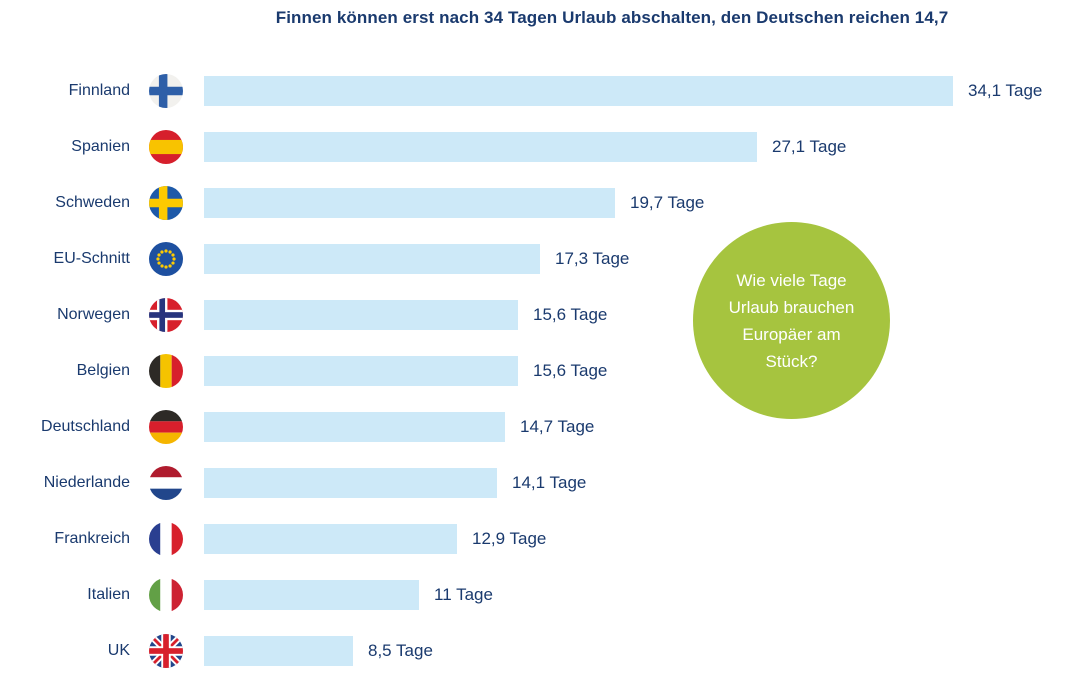 This screenshot has height=676, width=1084. I want to click on chart-row: Deutschland 14,7 Tage, so click(521, 427).